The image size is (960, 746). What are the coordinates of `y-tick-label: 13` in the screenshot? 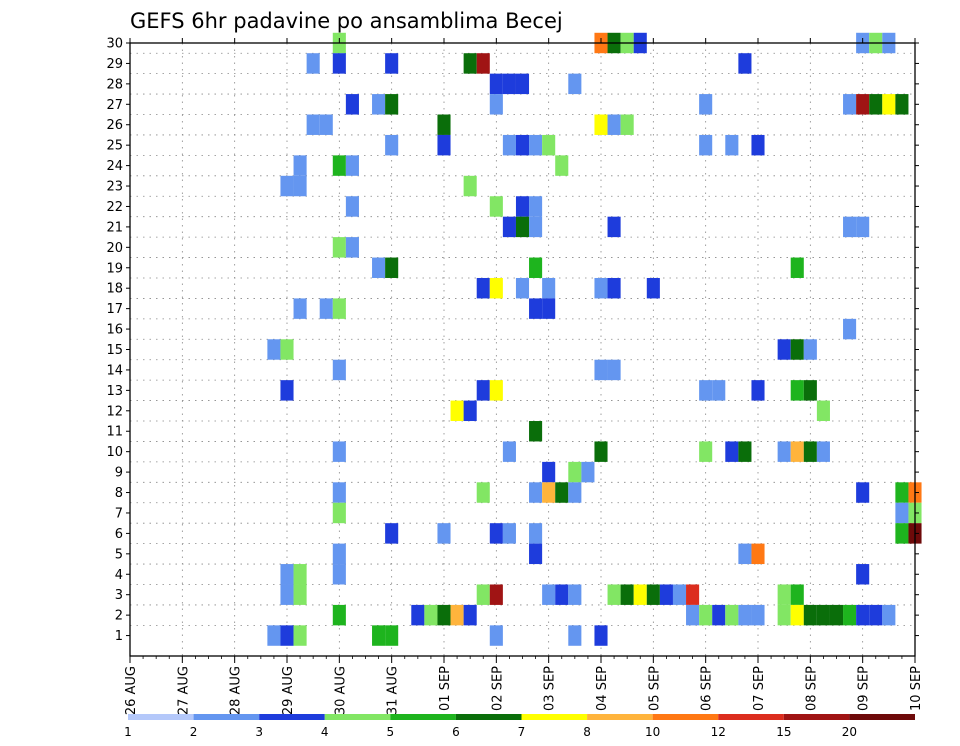 It's located at (114, 391).